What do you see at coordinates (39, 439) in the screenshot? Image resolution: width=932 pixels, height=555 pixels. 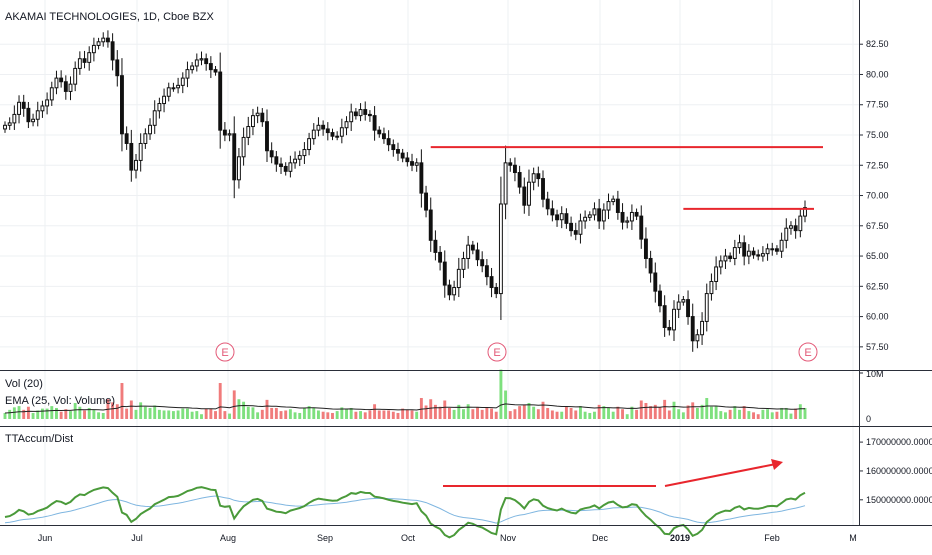 I see `indicator-title: TTAccum/Dist` at bounding box center [39, 439].